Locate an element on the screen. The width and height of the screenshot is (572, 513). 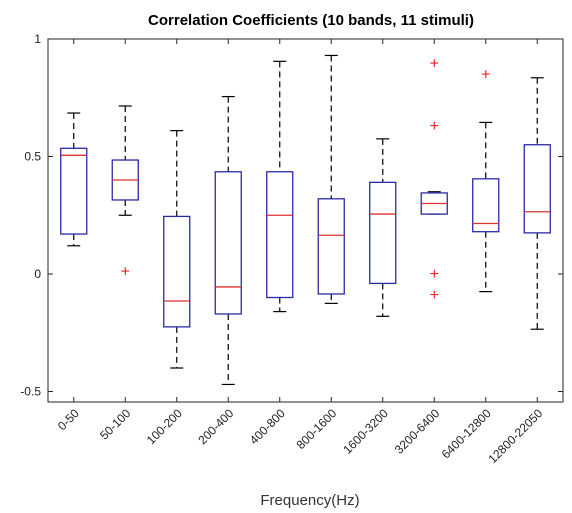
y-tick-label: 0.5 is located at coordinates (32, 157).